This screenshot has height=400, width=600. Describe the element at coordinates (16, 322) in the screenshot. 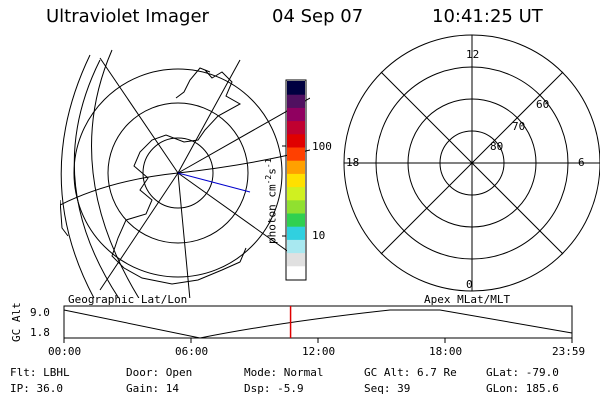

I see `orbit-ylabel: GC Alt` at that location.